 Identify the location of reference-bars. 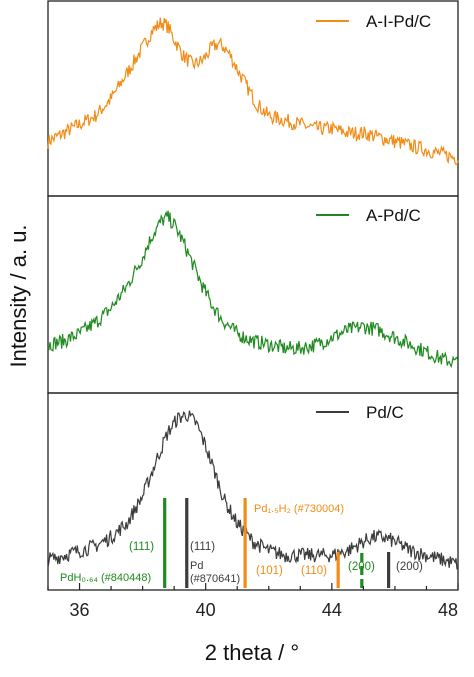
(277, 543).